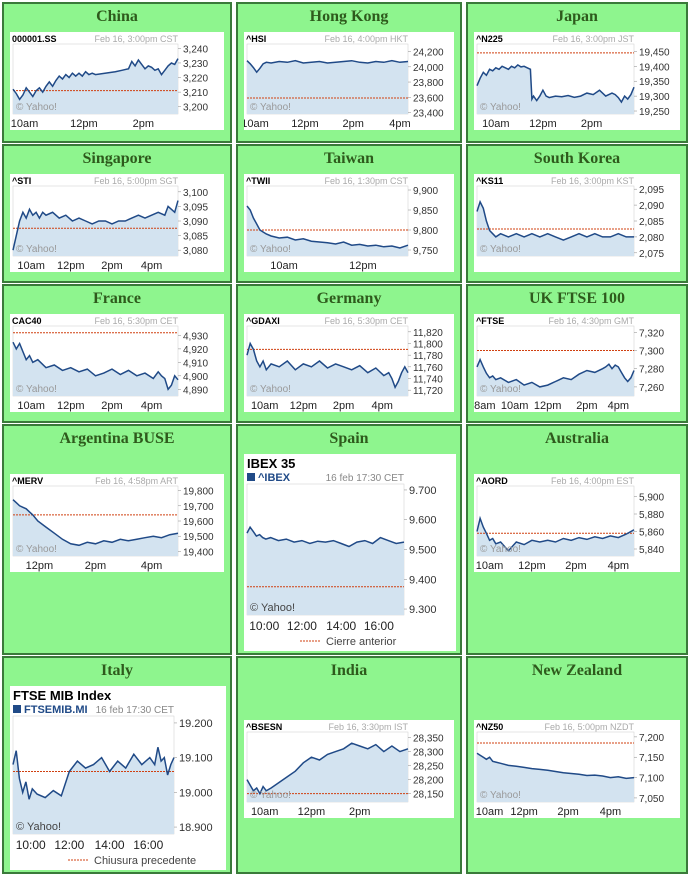  I want to click on x-tick-label: 12:00, so click(69, 845).